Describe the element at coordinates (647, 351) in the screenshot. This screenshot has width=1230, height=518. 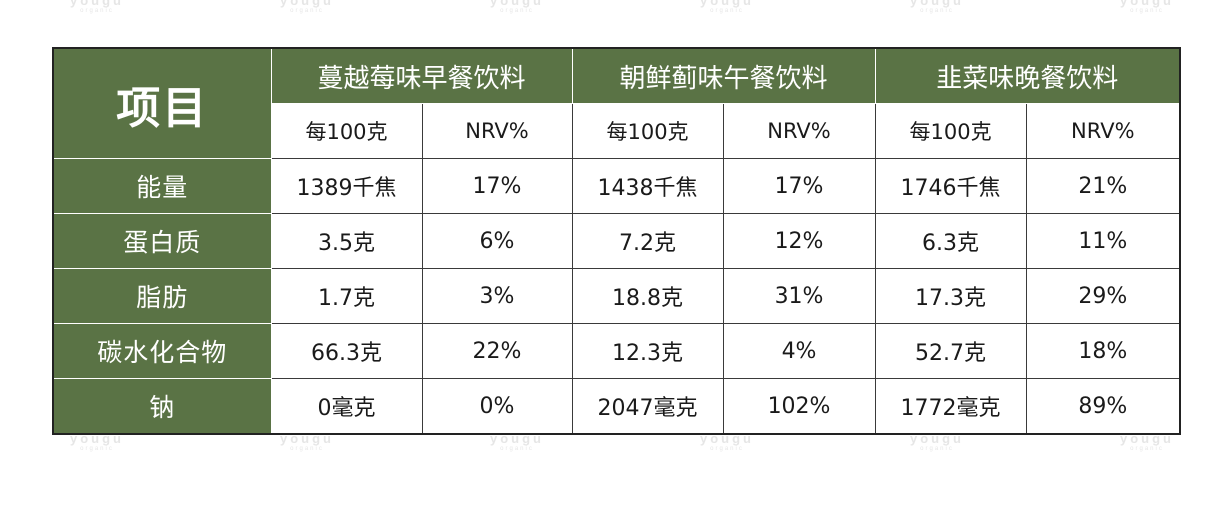
I see `table-cell: 12.3克` at that location.